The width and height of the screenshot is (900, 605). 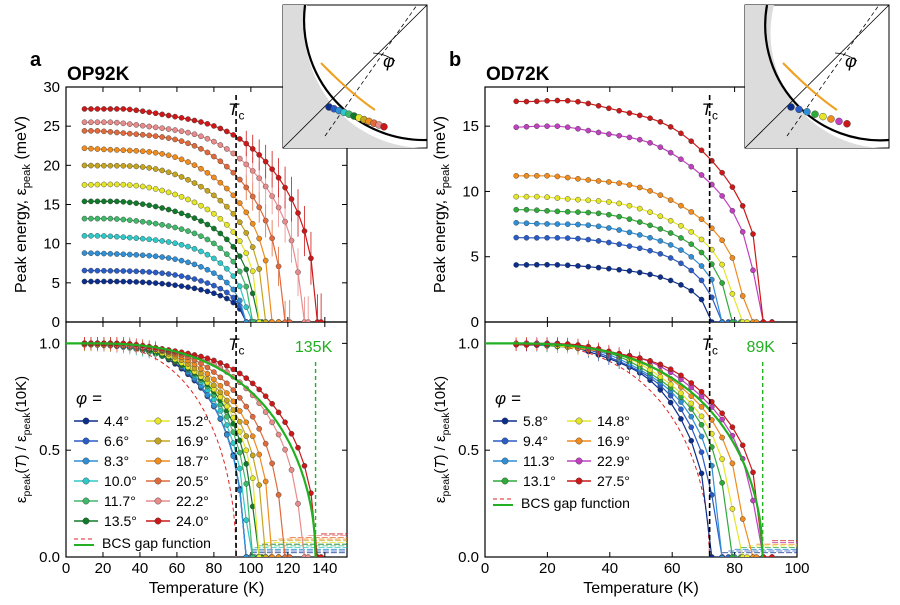 What do you see at coordinates (446, 176) in the screenshot?
I see `top-y-title-part: peak` at bounding box center [446, 176].